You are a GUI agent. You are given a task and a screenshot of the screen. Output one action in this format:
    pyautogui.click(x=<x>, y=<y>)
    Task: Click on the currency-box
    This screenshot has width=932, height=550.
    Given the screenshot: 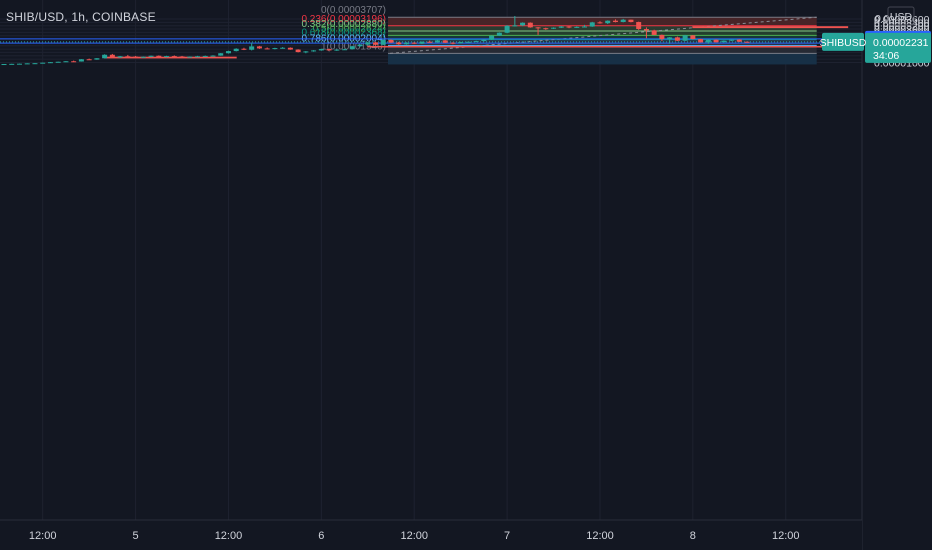 What is the action you would take?
    pyautogui.click(x=901, y=16)
    